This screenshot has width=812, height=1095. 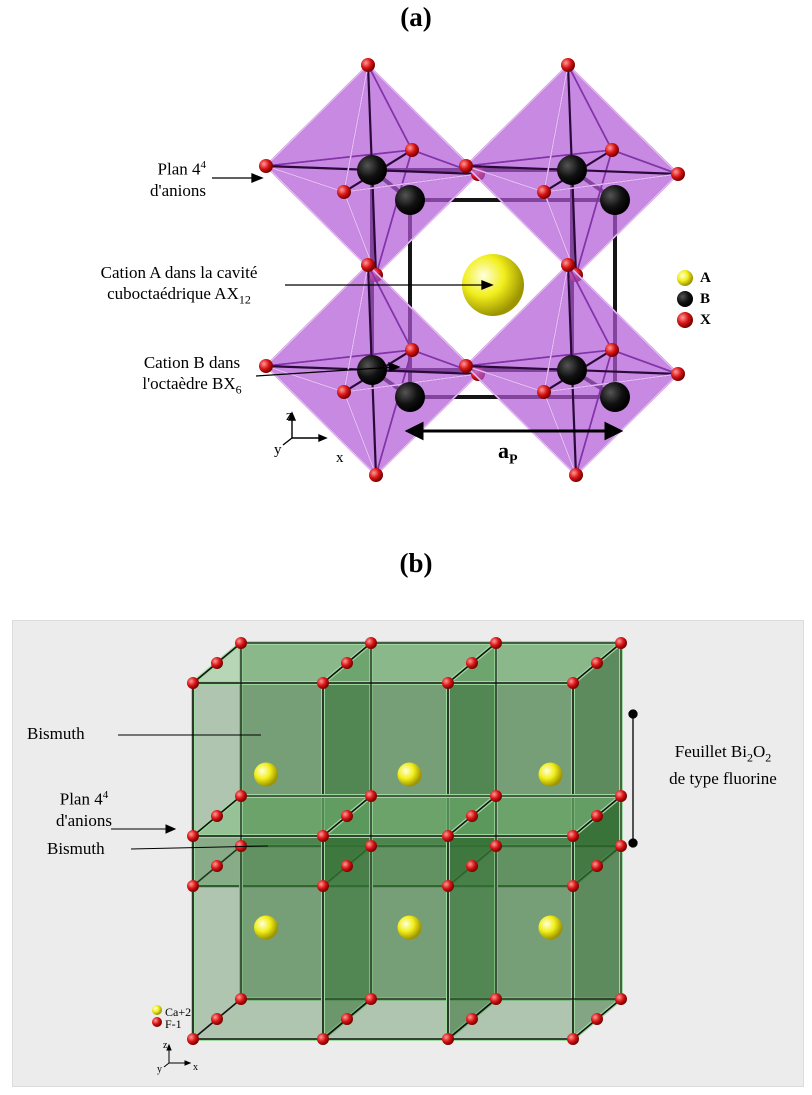 What do you see at coordinates (685, 278) in the screenshot?
I see `legend-a-swatch` at bounding box center [685, 278].